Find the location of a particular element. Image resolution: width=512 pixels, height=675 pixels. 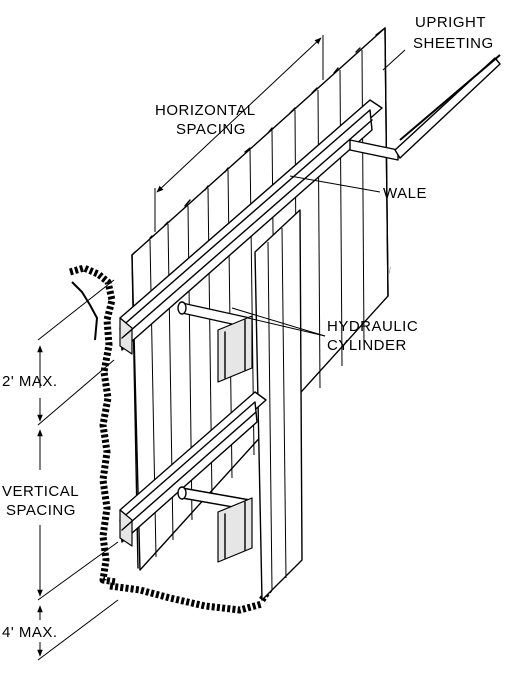

rail-bracket-lower is located at coordinates (235, 530).